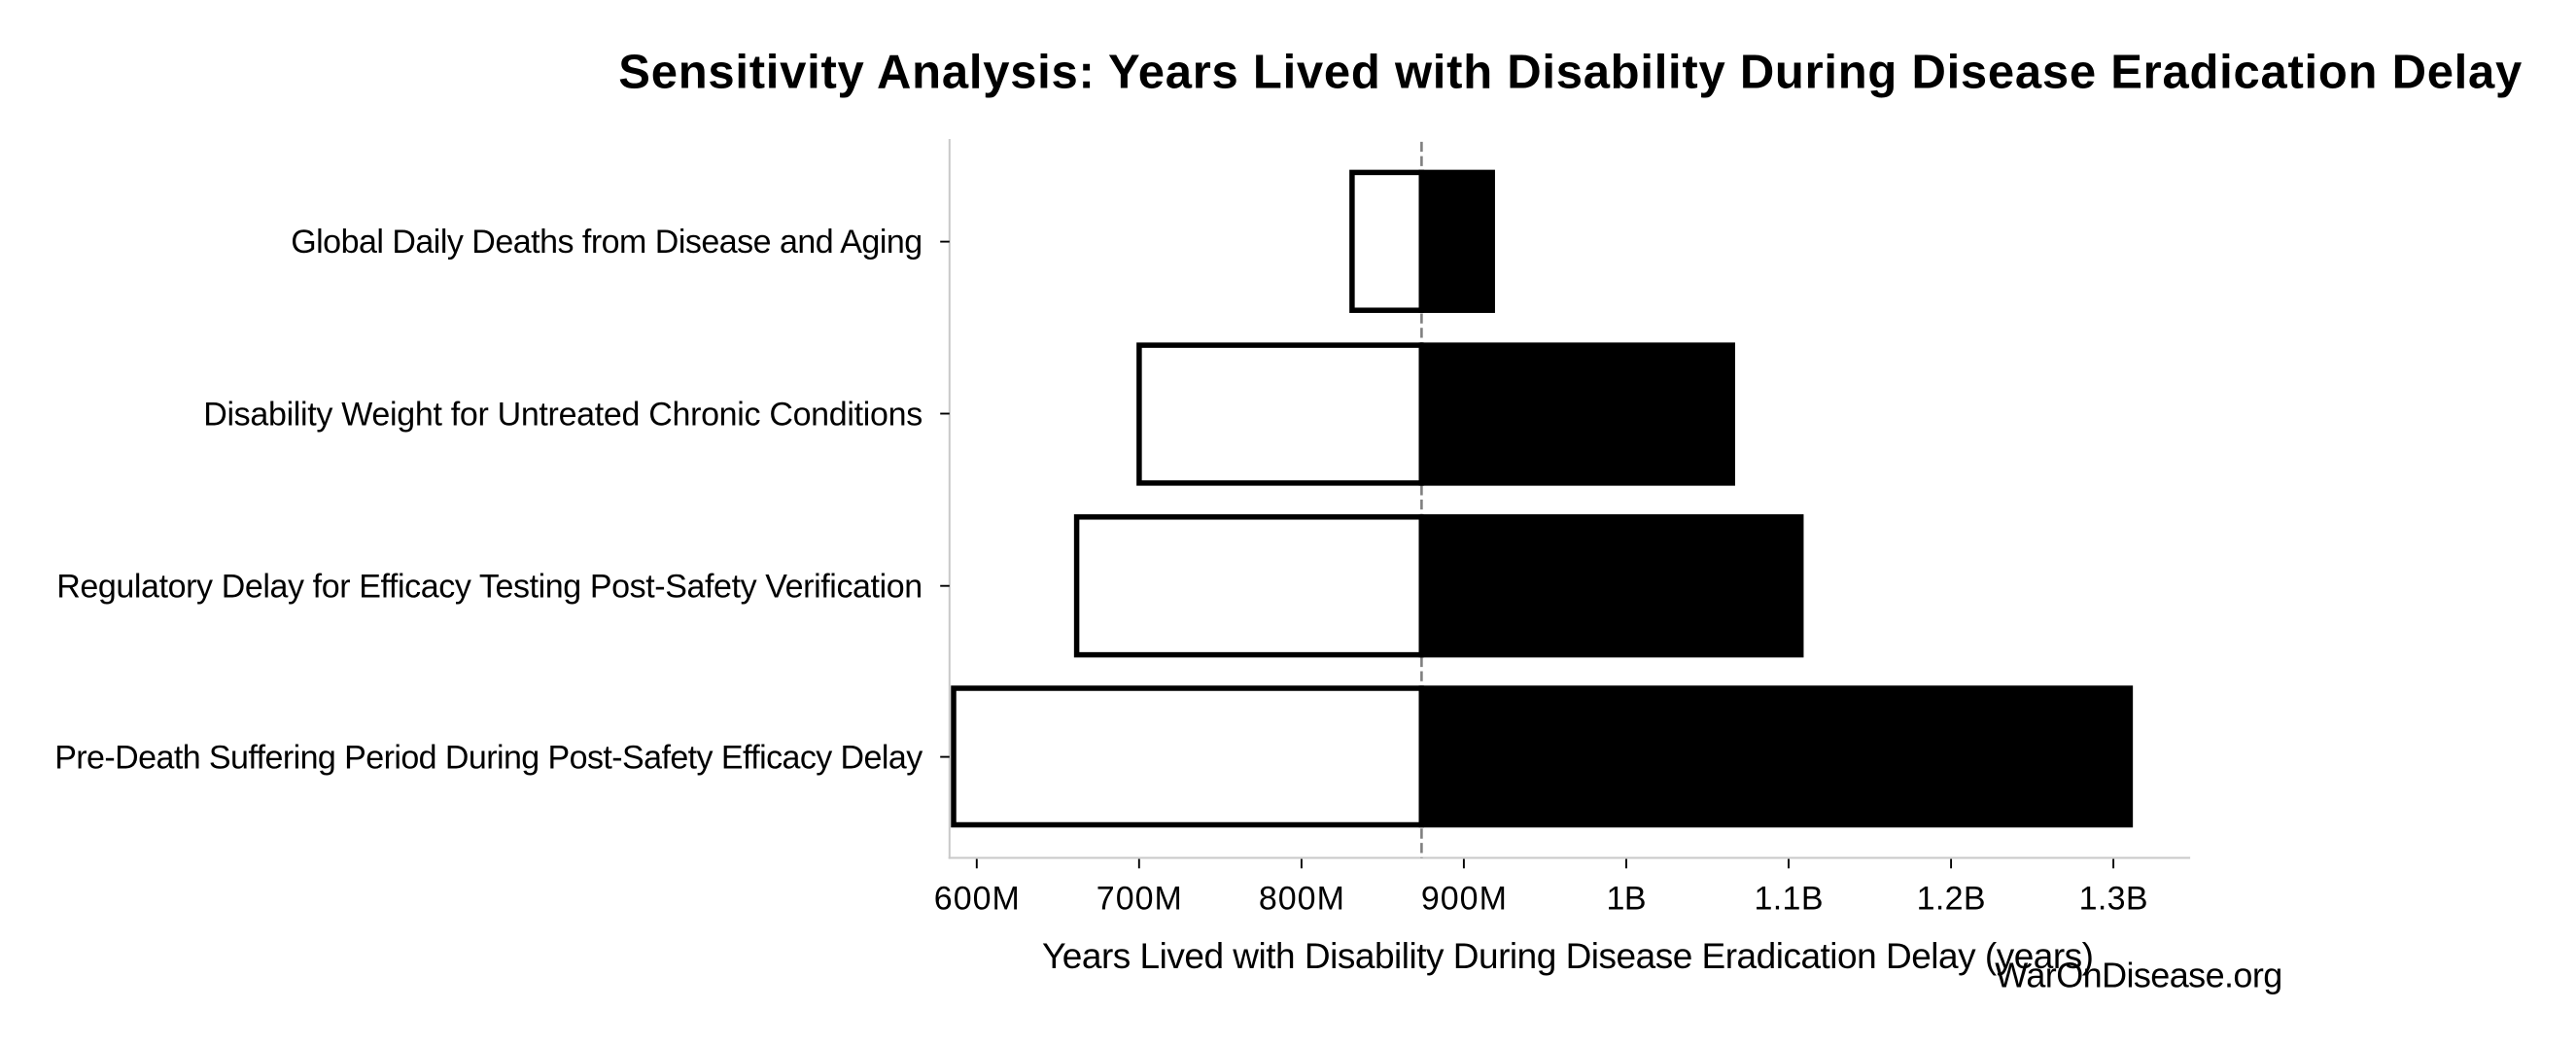 The image size is (2576, 1045). I want to click on svg-text: 1B, so click(1627, 898).